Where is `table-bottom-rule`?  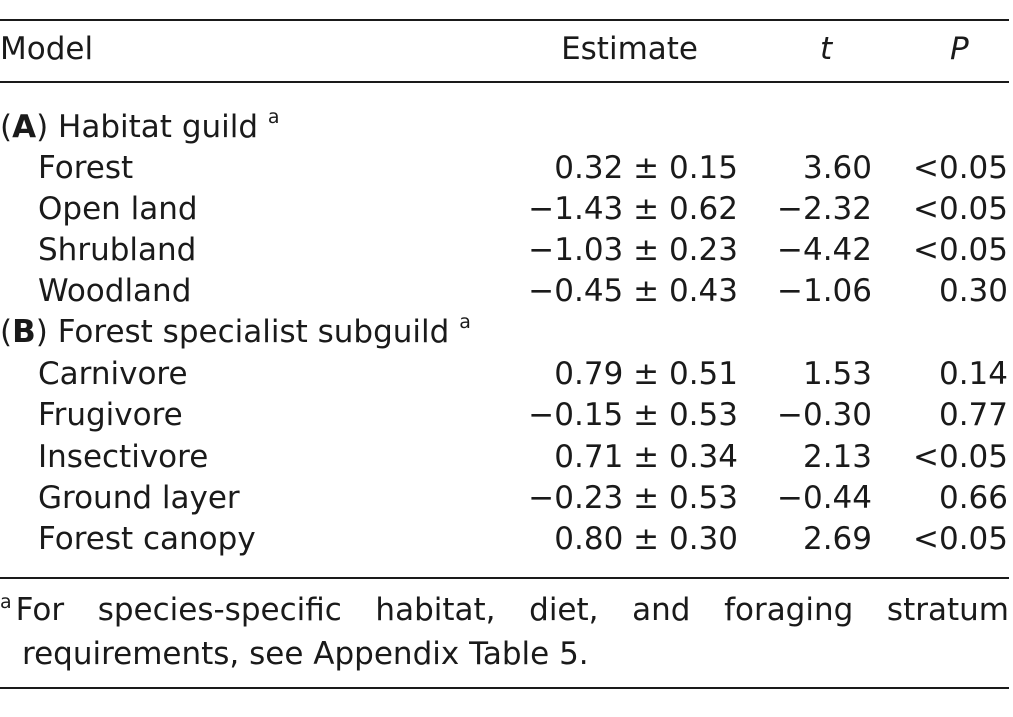 table-bottom-rule is located at coordinates (504, 578).